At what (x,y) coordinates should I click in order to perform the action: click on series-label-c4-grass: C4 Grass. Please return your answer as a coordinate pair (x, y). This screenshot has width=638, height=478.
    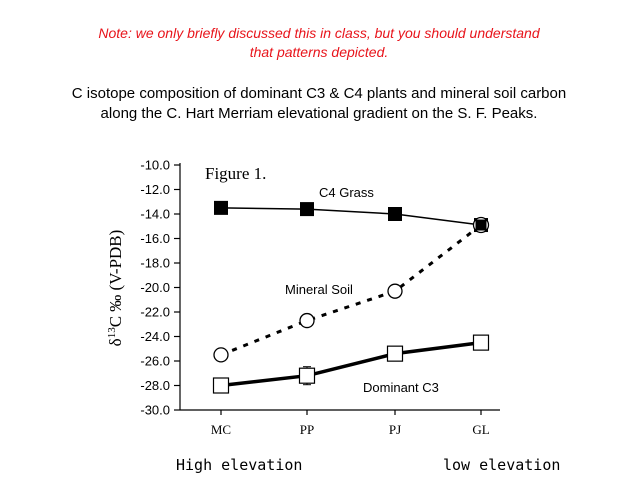
    Looking at the image, I should click on (346, 192).